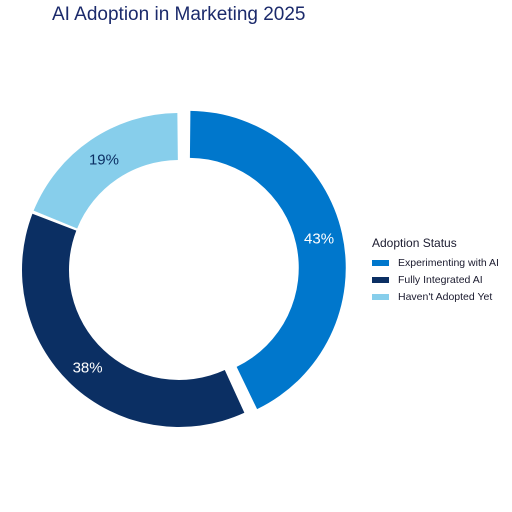 This screenshot has width=512, height=512. Describe the element at coordinates (105, 171) in the screenshot. I see `donut-slice-not-adopted` at that location.